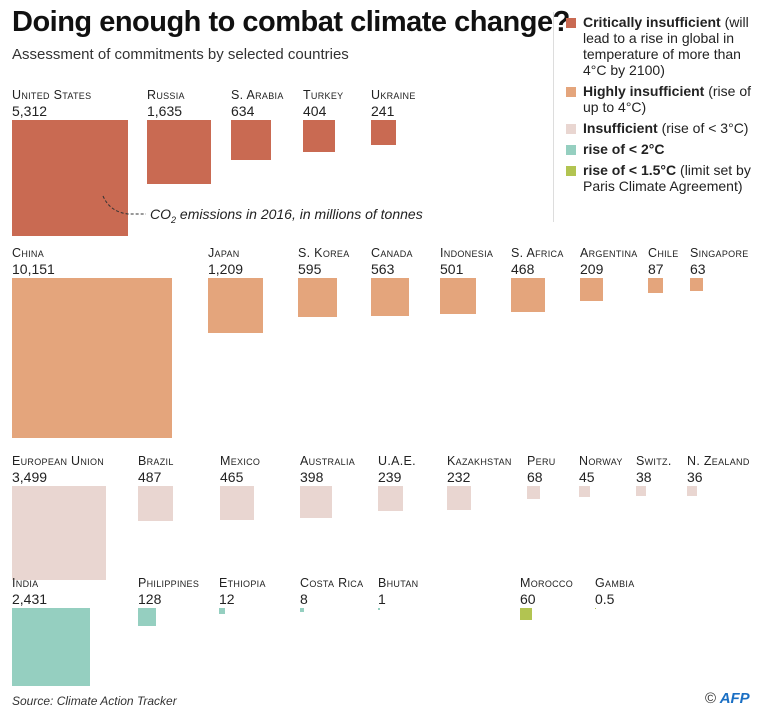  I want to click on legend-label: Insufficient, so click(620, 128).